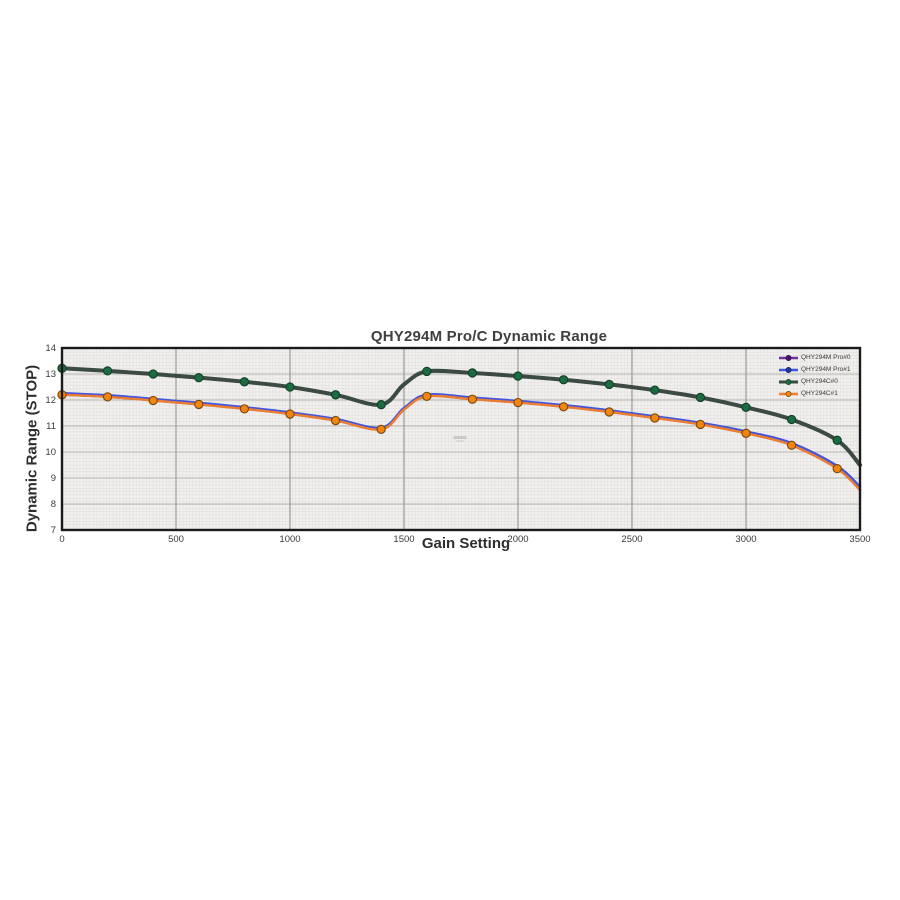 The width and height of the screenshot is (900, 900). Describe the element at coordinates (819, 393) in the screenshot. I see `legend-label: QHY294C#1` at that location.